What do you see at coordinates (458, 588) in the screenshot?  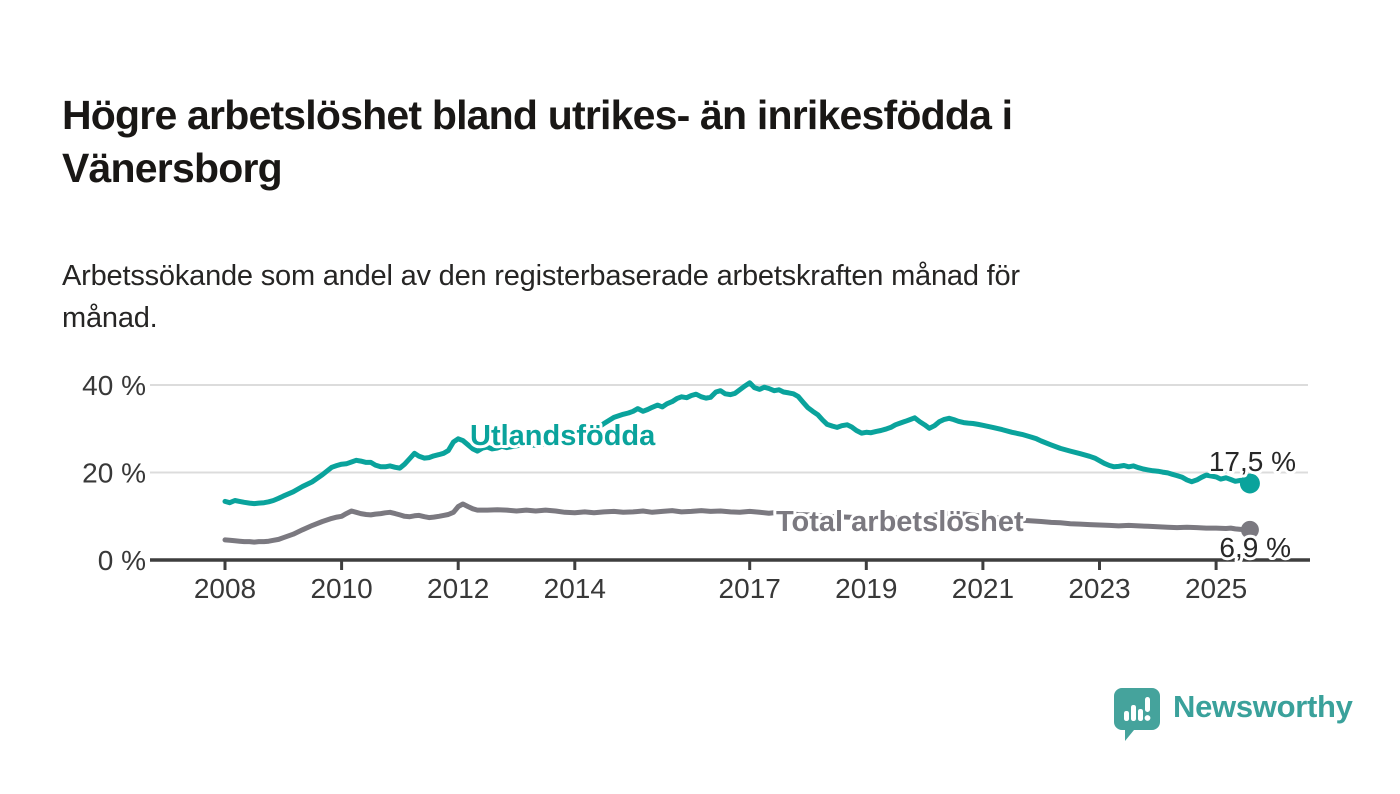 I see `x-axis-tick-label: 2012` at bounding box center [458, 588].